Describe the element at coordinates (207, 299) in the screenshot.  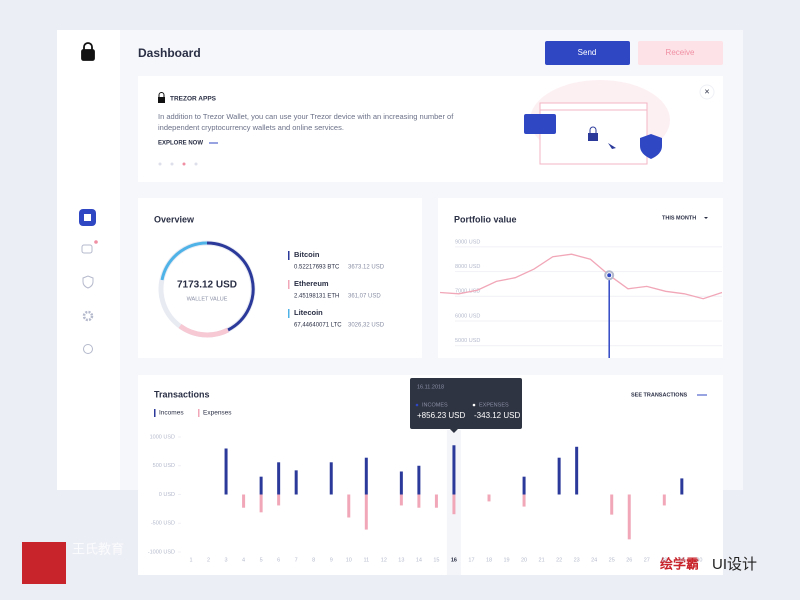
I see `wallet-total-label: WALLET VALUE` at that location.